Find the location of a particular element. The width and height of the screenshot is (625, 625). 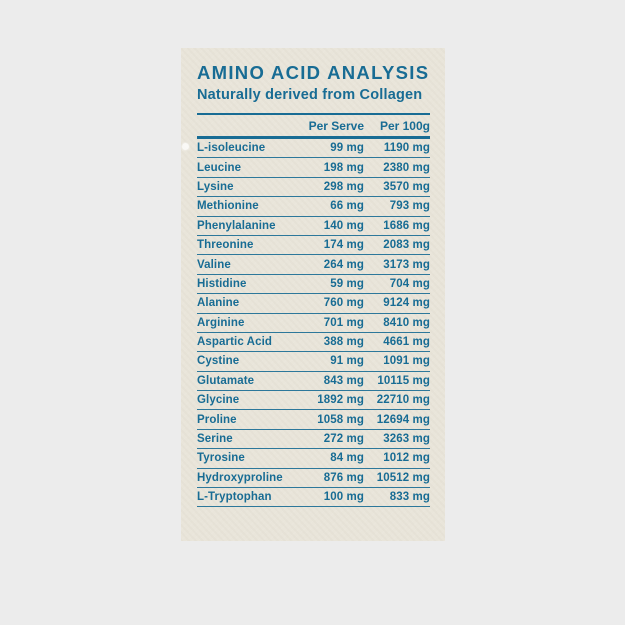

amino-acid-name: Leucine is located at coordinates (219, 167).